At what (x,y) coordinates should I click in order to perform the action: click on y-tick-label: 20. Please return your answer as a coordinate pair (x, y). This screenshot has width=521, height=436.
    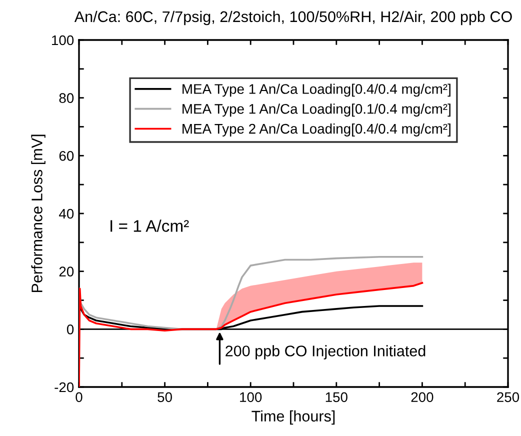
    Looking at the image, I should click on (66, 271).